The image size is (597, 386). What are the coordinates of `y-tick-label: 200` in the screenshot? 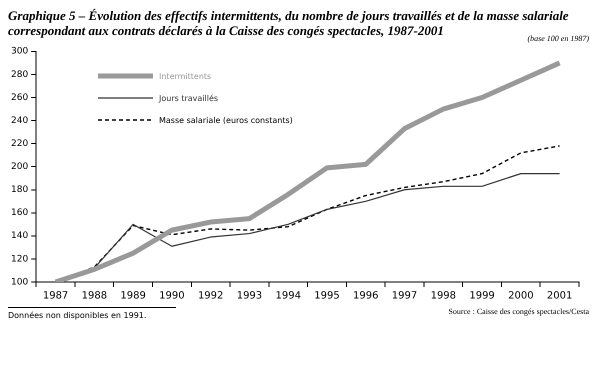 It's located at (19, 167).